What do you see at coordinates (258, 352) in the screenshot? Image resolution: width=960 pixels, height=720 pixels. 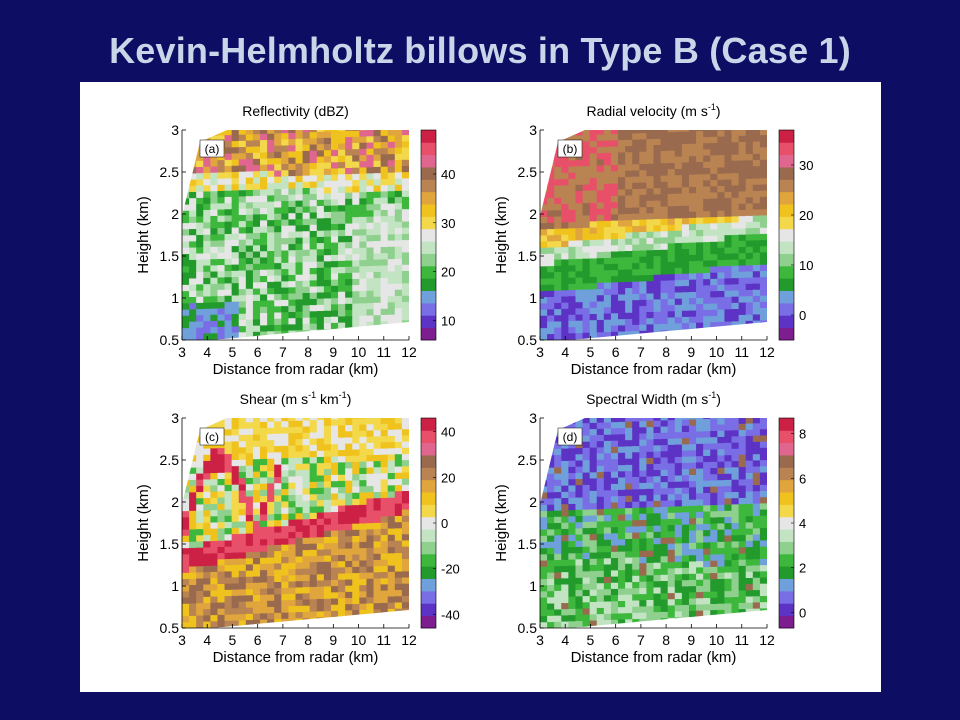 I see `x-tick-label: 6` at bounding box center [258, 352].